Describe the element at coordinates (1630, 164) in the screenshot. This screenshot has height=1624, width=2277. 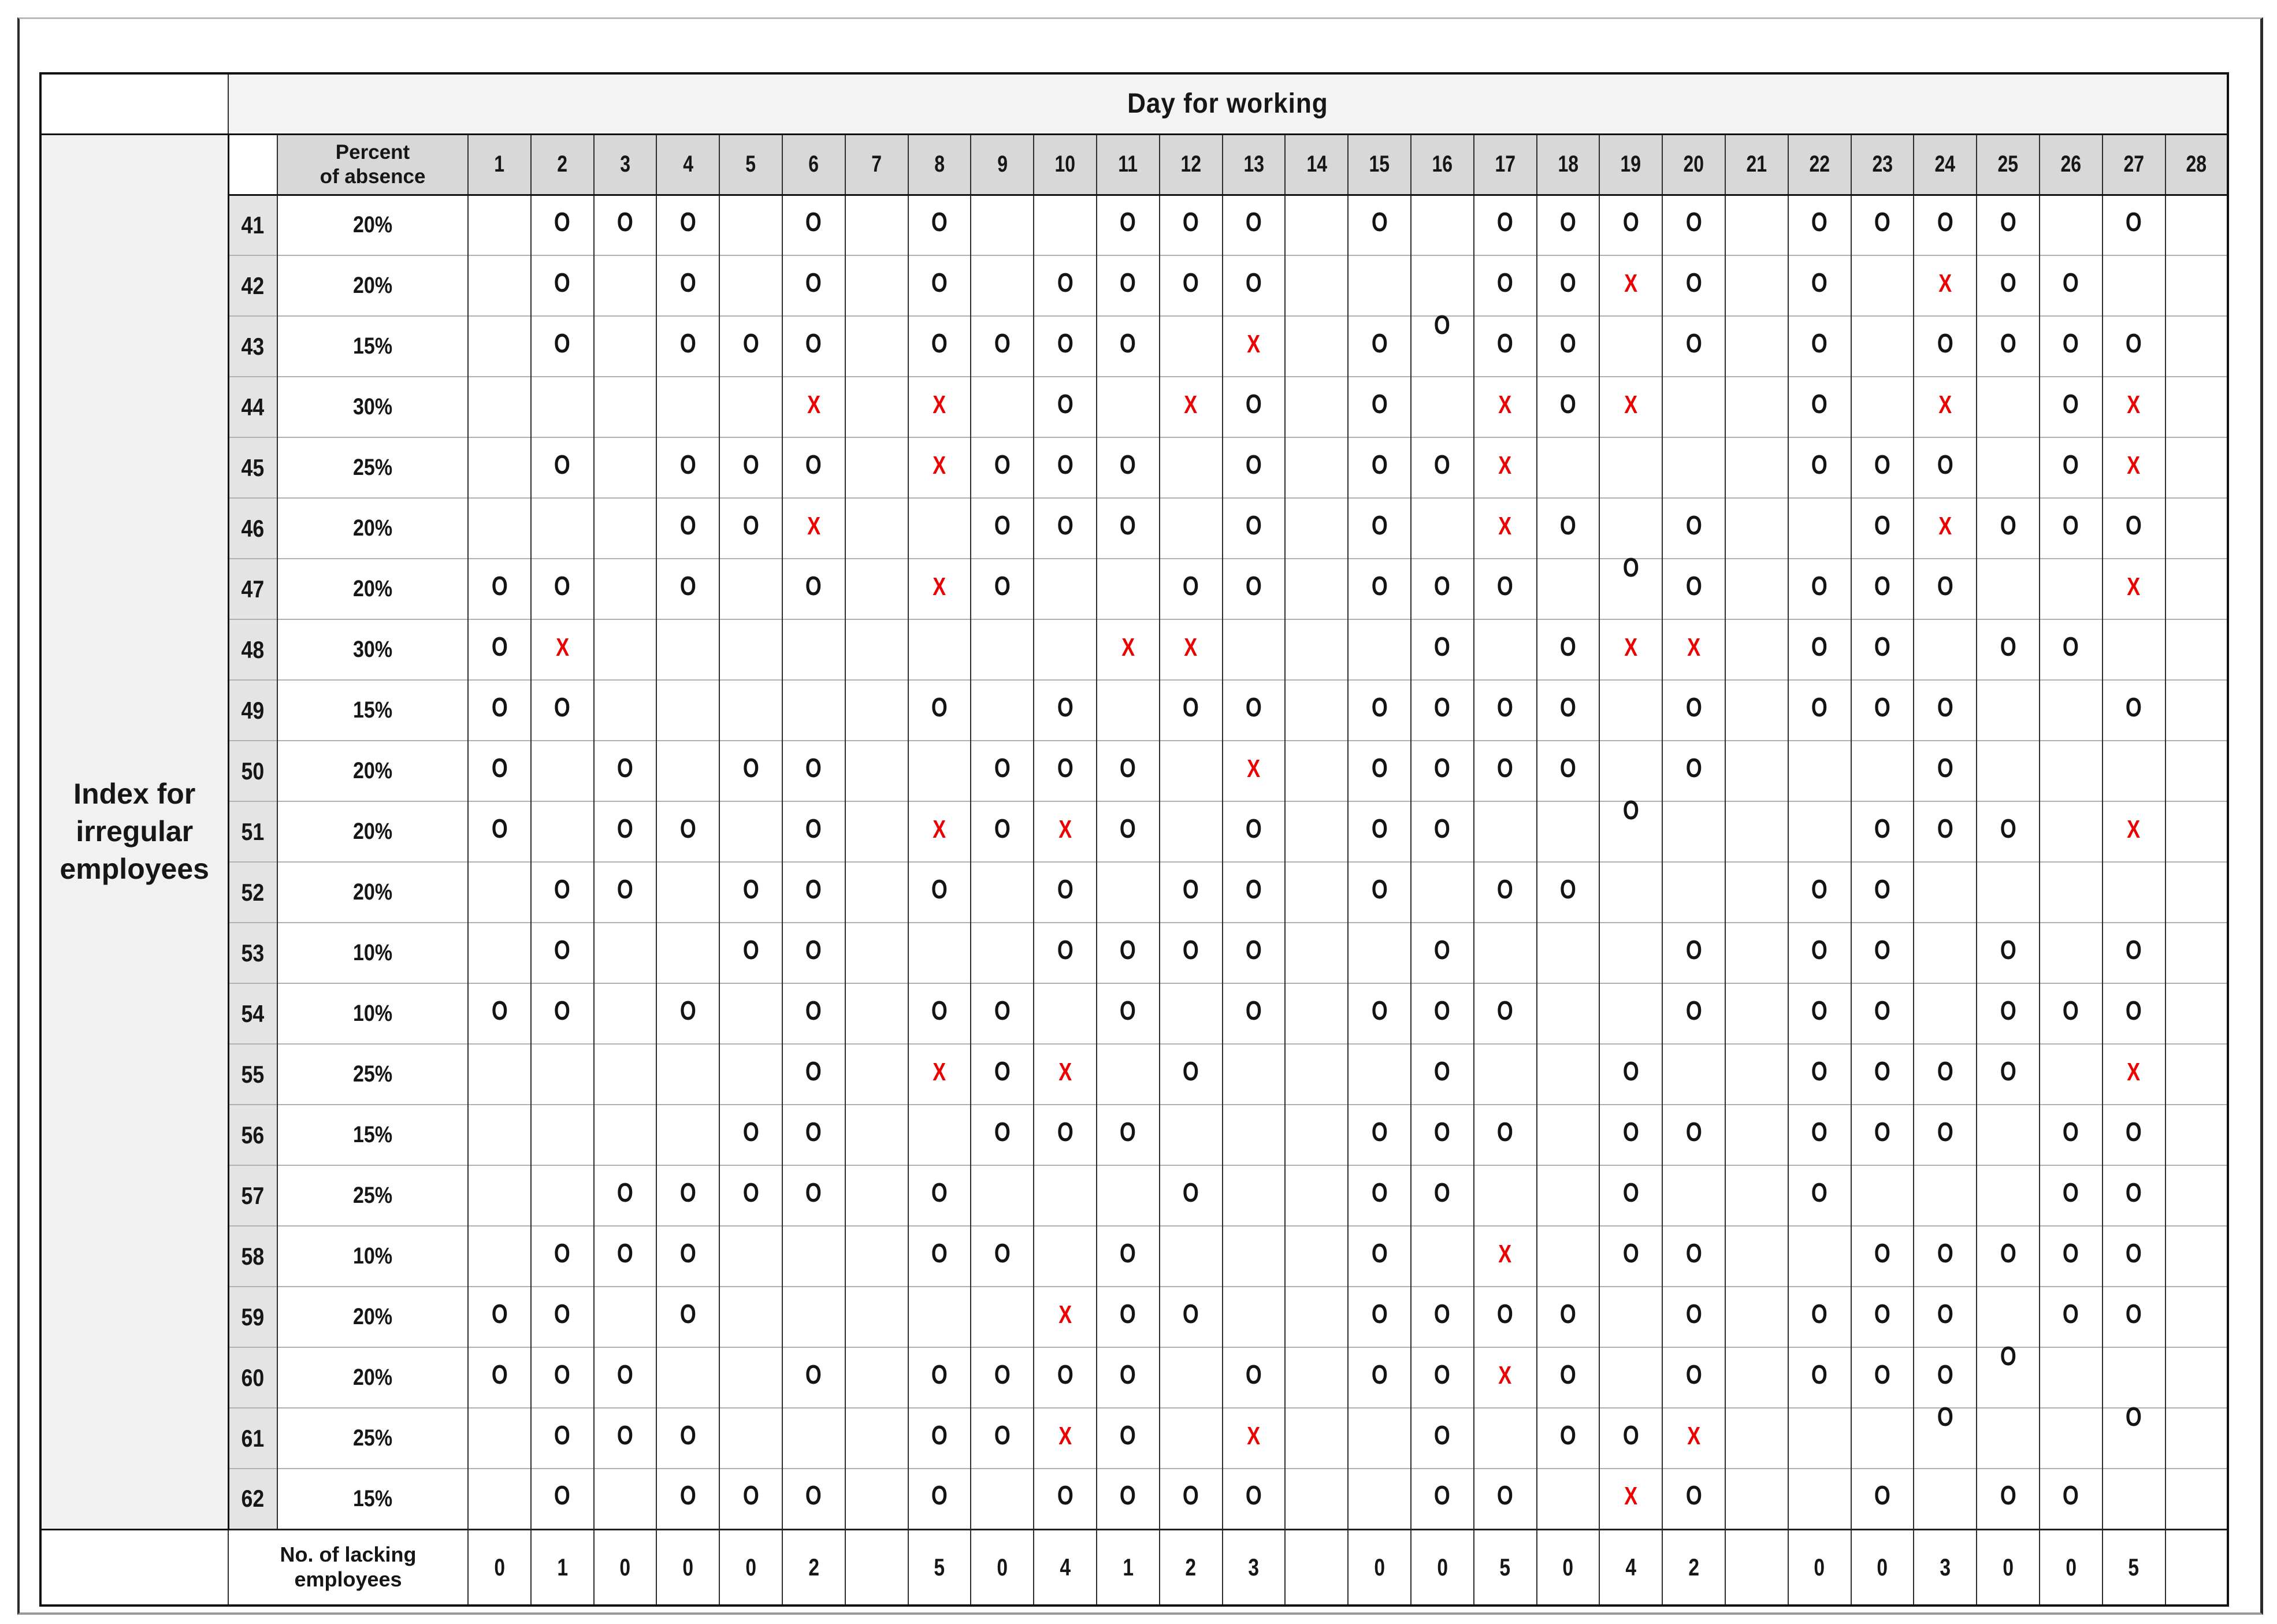
I see `day-number: 19` at that location.